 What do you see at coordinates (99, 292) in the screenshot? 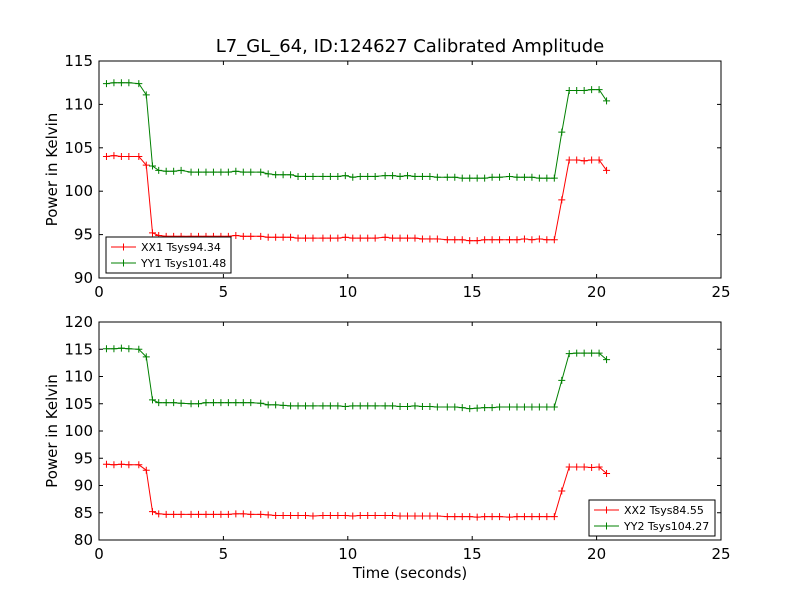
I see `x-tick-label: 0` at bounding box center [99, 292].